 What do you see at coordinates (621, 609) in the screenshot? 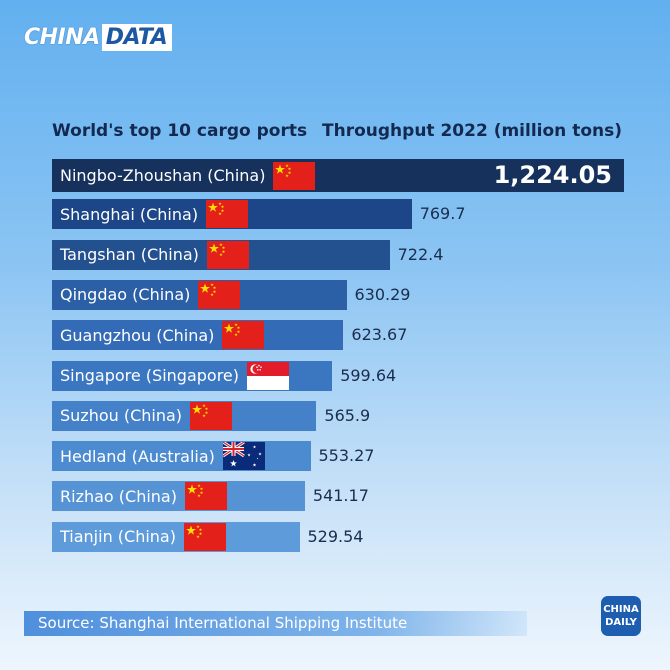
I see `logo-line1: CHINA` at bounding box center [621, 609].